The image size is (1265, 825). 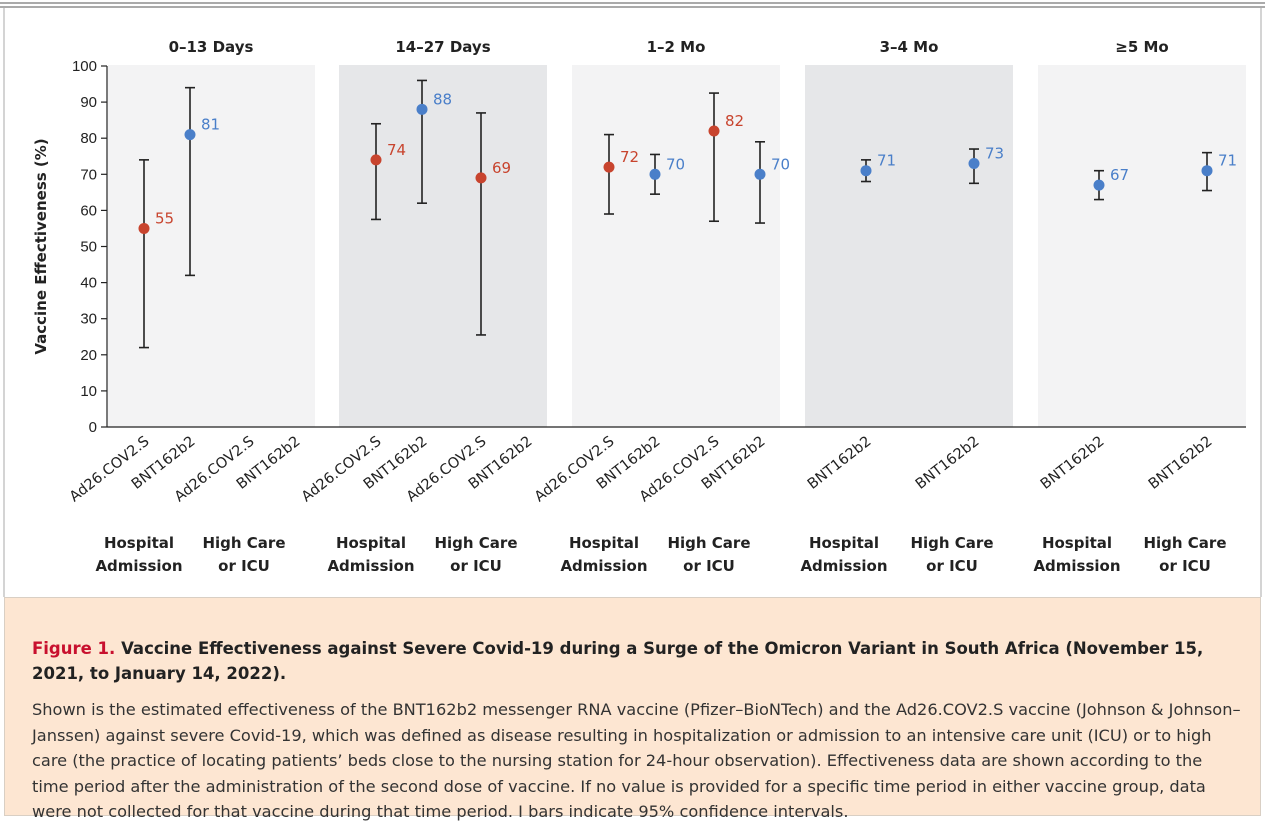 I want to click on panel-title: 1–2 Mo, so click(x=676, y=47).